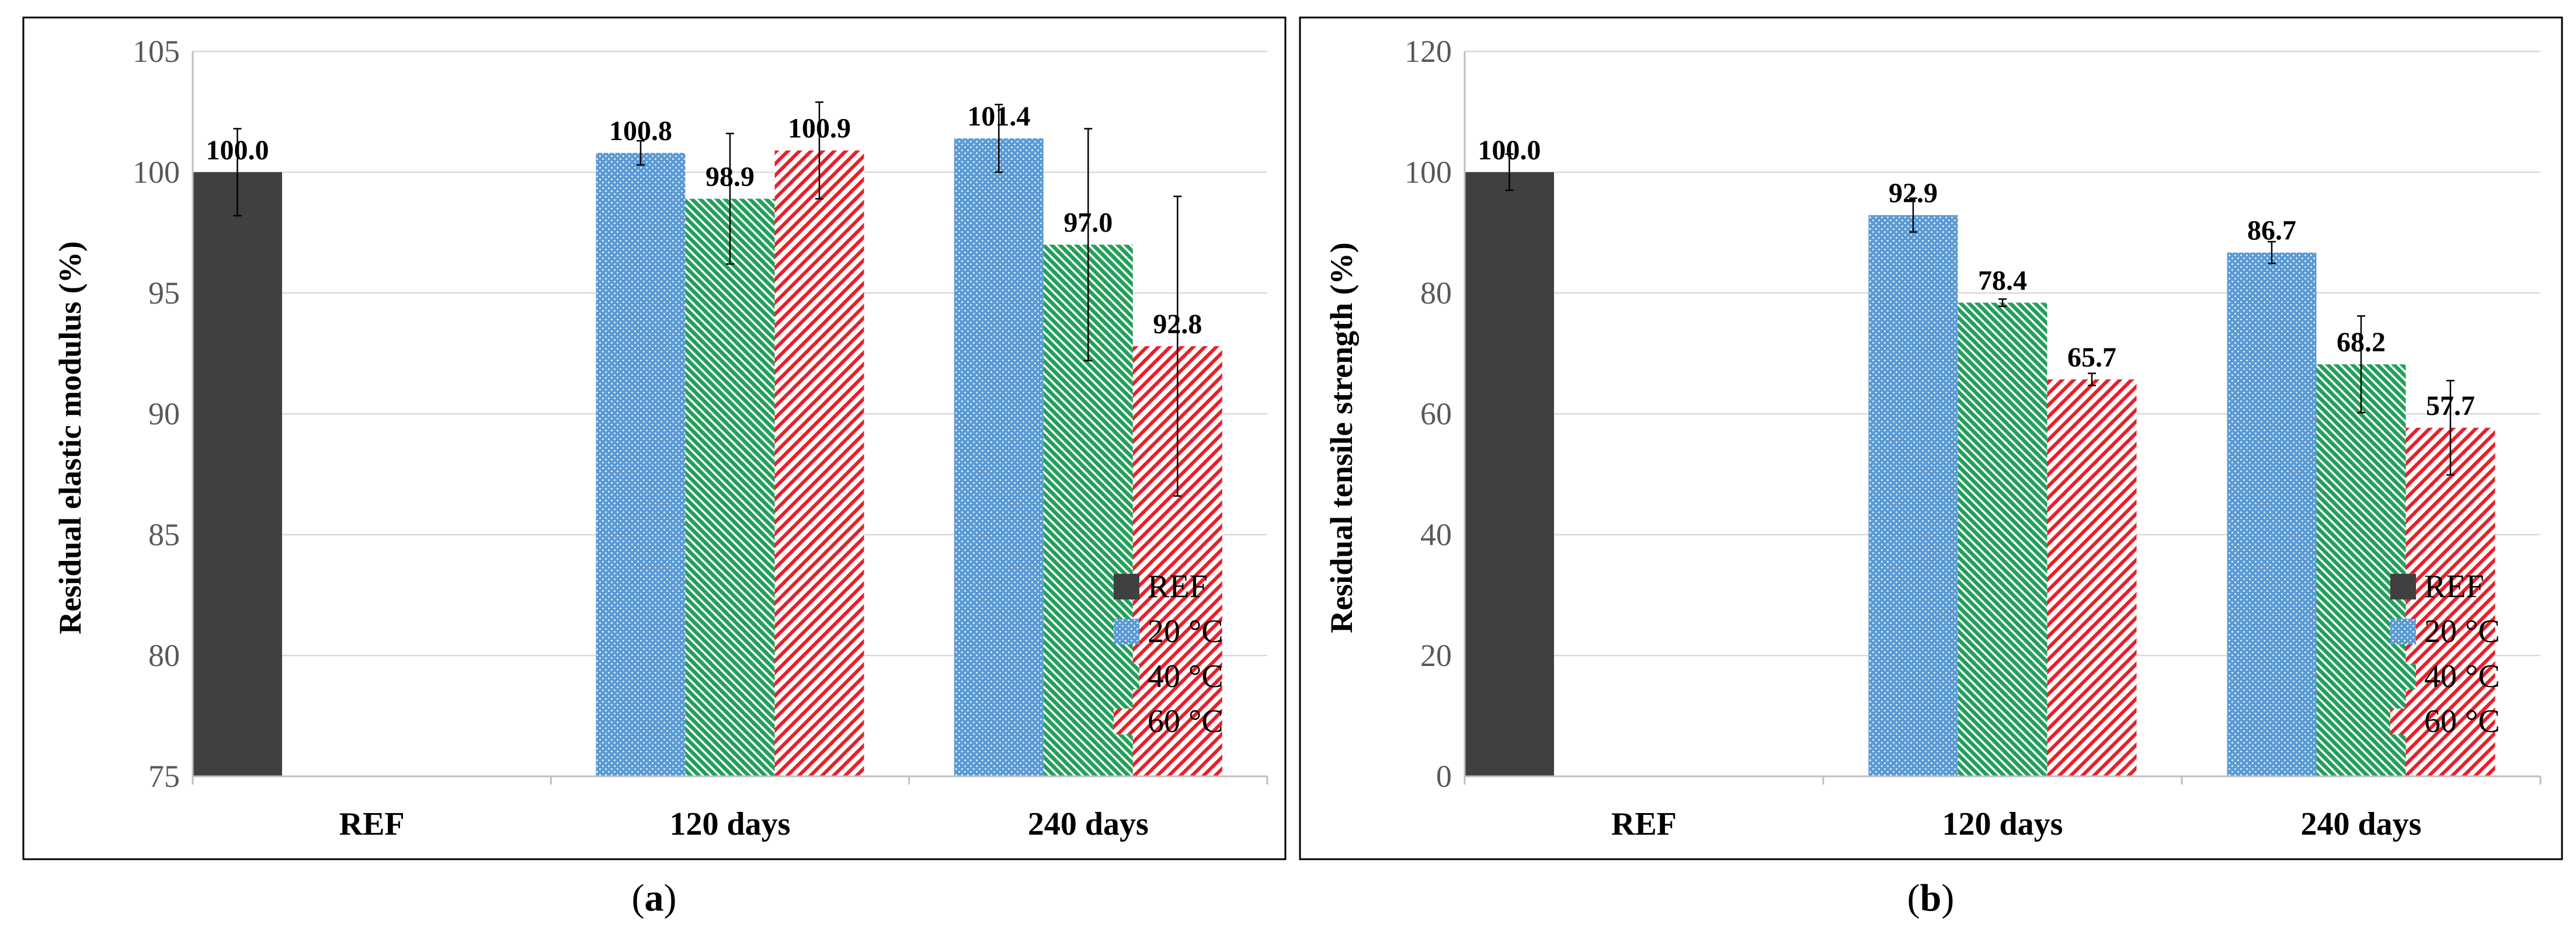 This screenshot has width=2576, height=931. Describe the element at coordinates (164, 777) in the screenshot. I see `y-tick-75: 75` at that location.